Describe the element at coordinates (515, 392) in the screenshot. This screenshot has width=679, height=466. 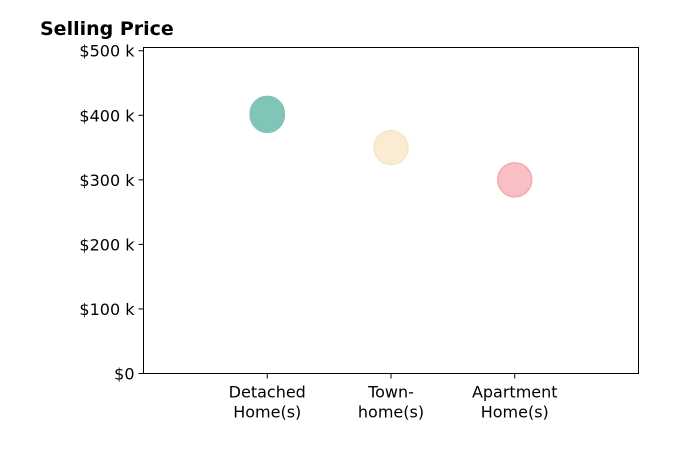
I see `x-tick-label-line: Apartment` at that location.